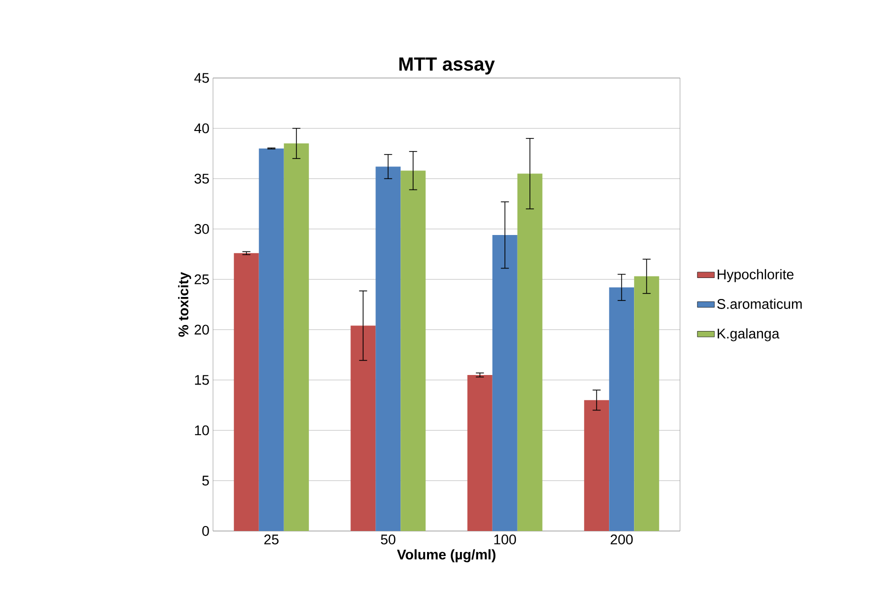 This screenshot has height=605, width=888. I want to click on y-axis-title: % toxicity, so click(185, 304).